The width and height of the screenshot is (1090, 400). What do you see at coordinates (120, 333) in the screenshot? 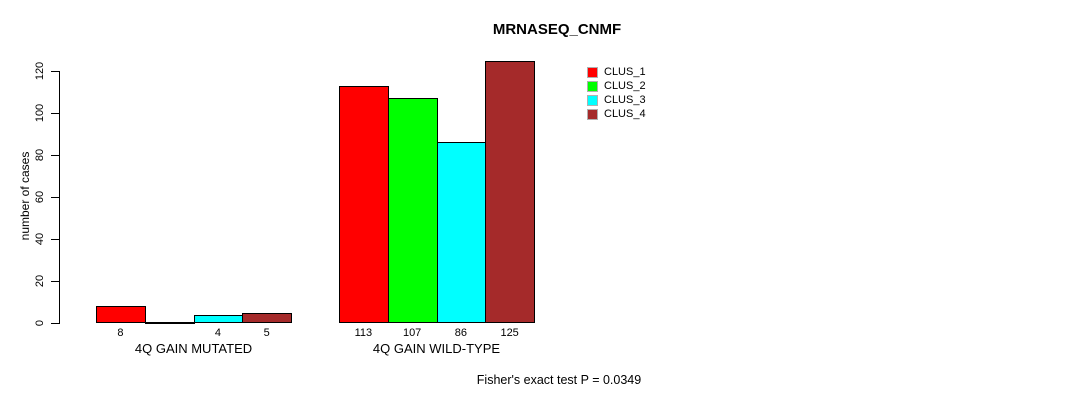
I see `bar-value-label: 8` at bounding box center [120, 333].